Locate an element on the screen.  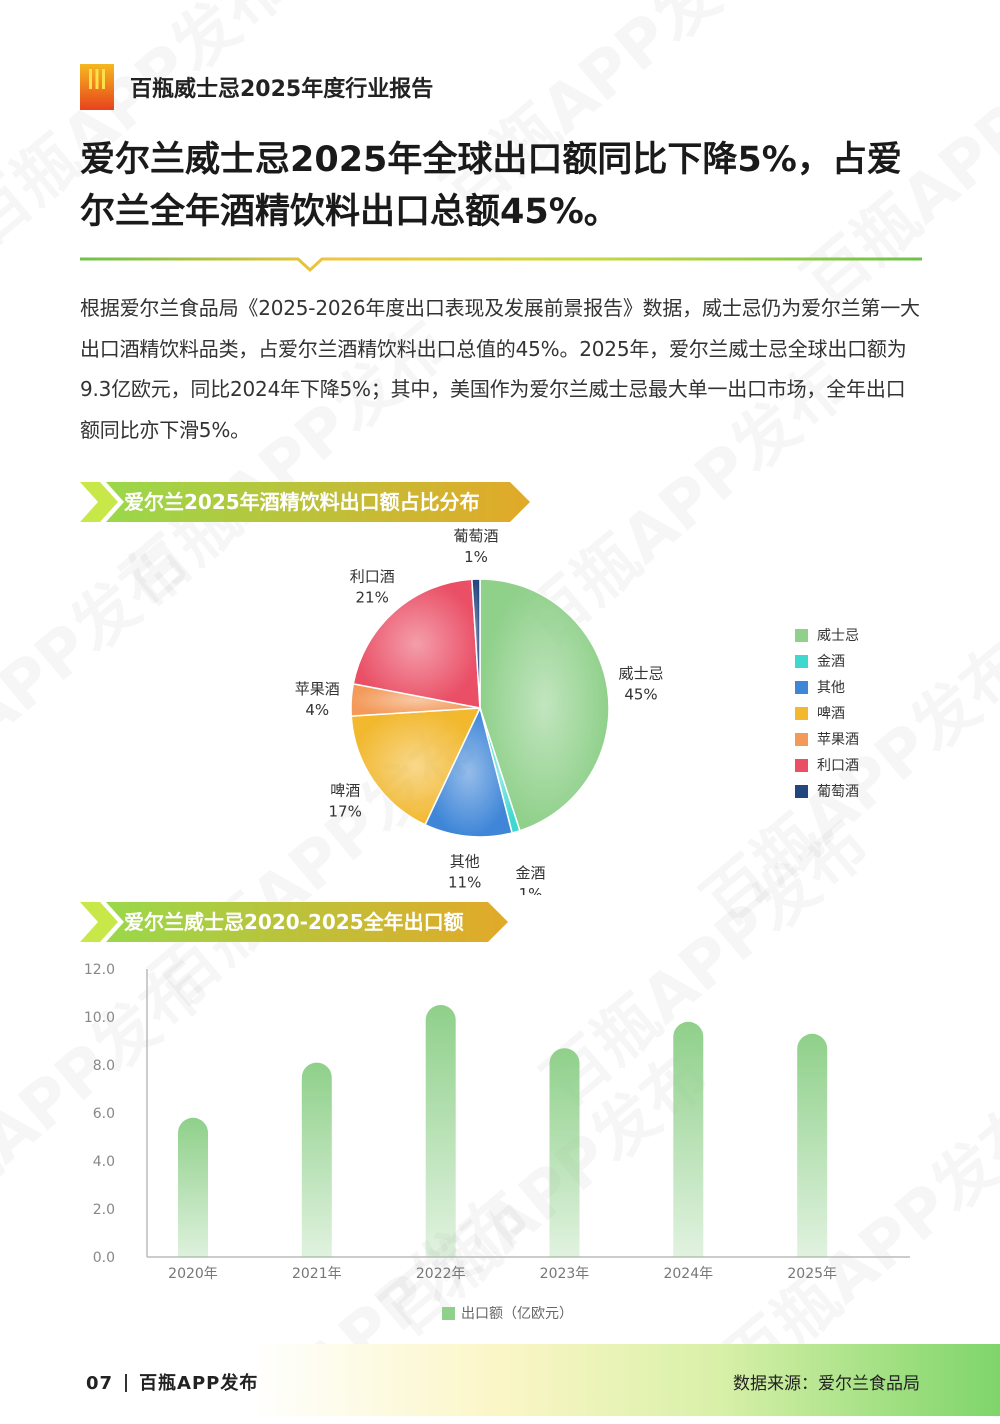
pie-legend-label: 利口酒 is located at coordinates (838, 766).